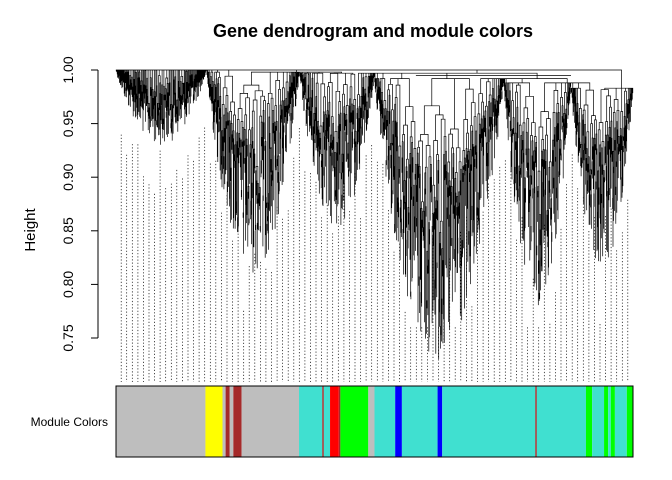  What do you see at coordinates (68, 337) in the screenshot?
I see `y-tick-label: 0.75` at bounding box center [68, 337].